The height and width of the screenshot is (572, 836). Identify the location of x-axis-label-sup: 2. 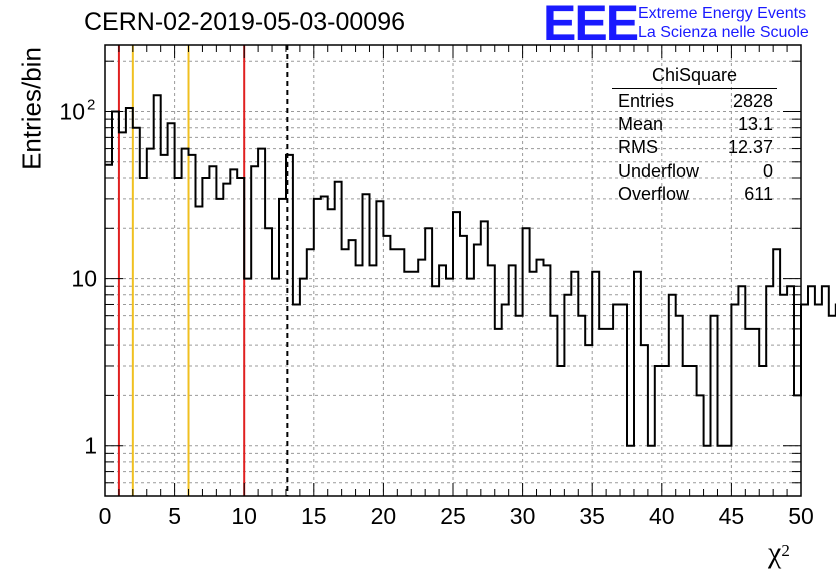
(785, 550).